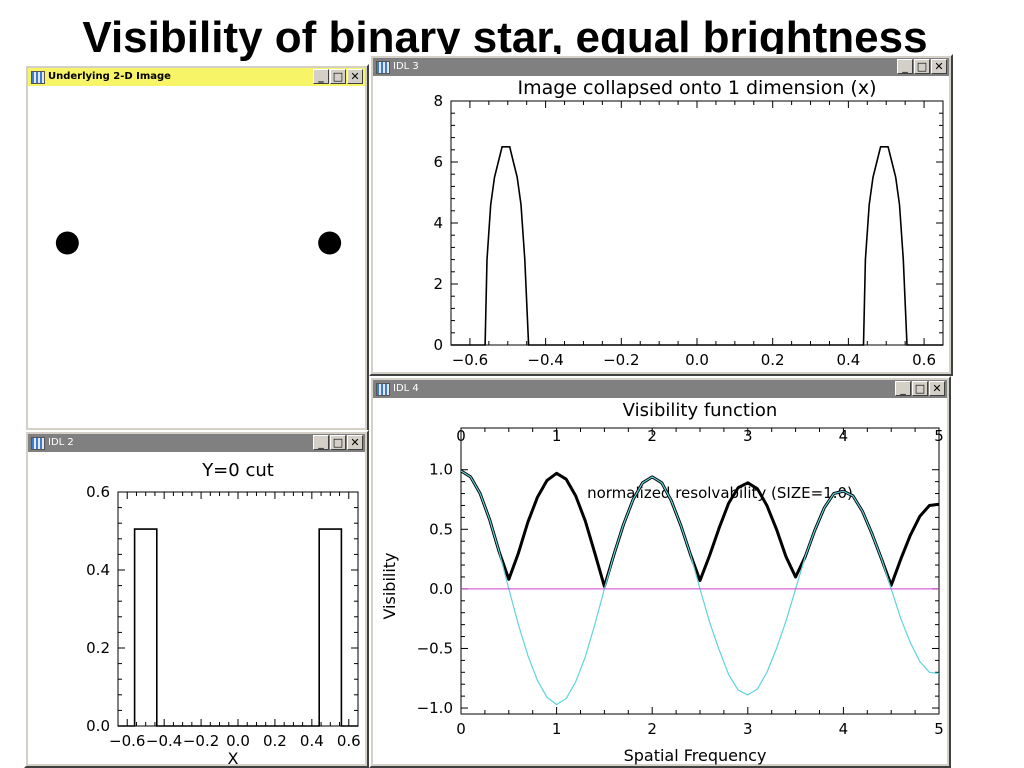 This screenshot has height=768, width=1024. What do you see at coordinates (441, 470) in the screenshot?
I see `visibility-y-tick-label: 1.0` at bounding box center [441, 470].